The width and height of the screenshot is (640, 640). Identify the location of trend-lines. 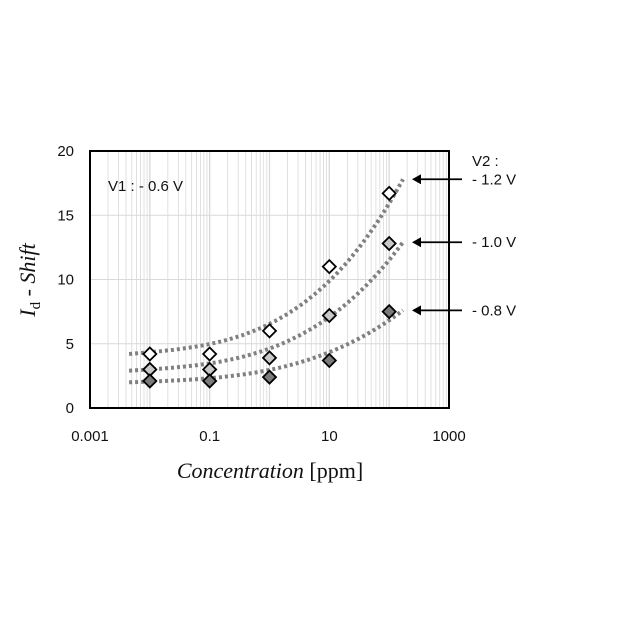
(266, 280).